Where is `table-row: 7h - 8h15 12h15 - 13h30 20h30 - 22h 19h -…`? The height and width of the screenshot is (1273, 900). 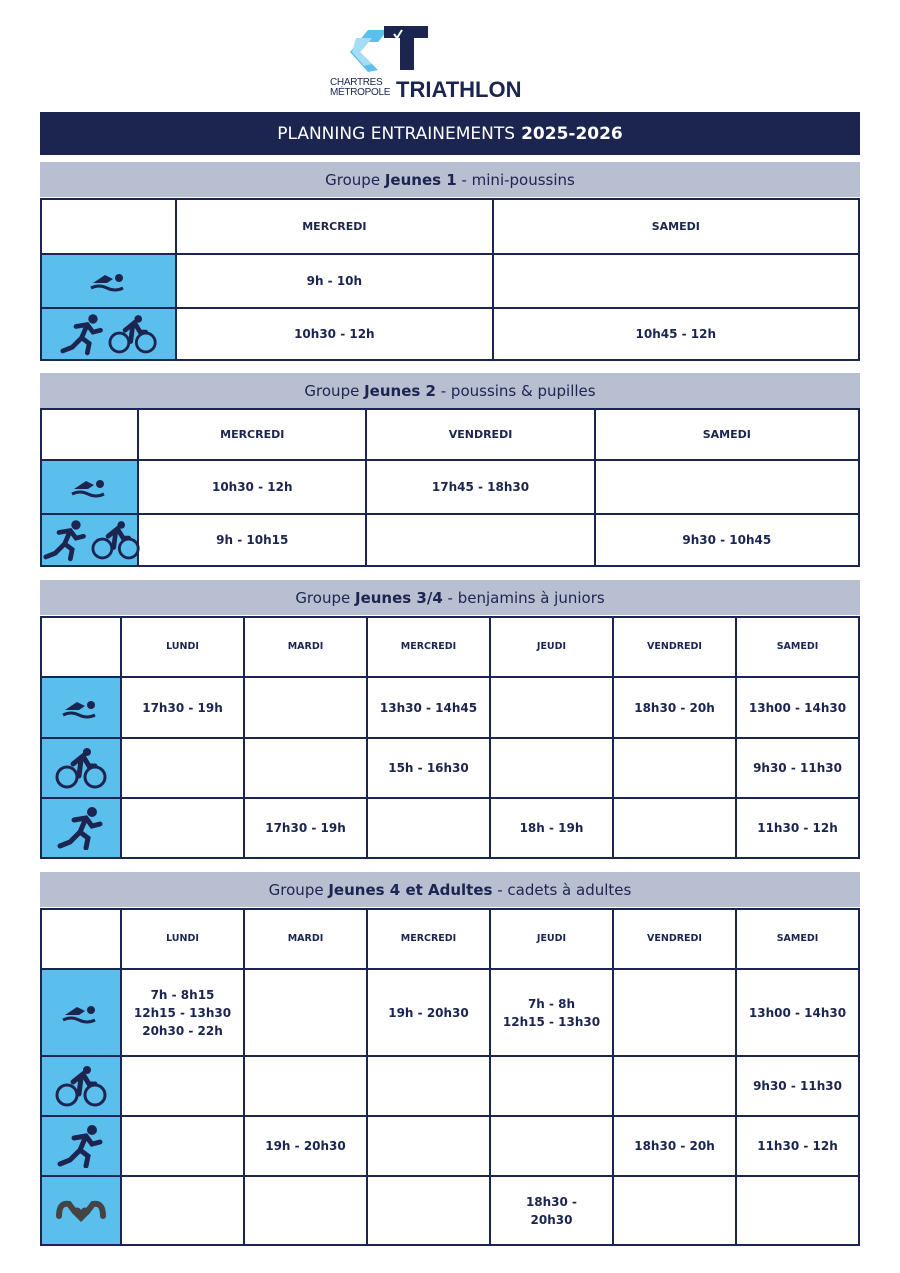 table-row: 7h - 8h15 12h15 - 13h30 20h30 - 22h 19h -… is located at coordinates (450, 1012).